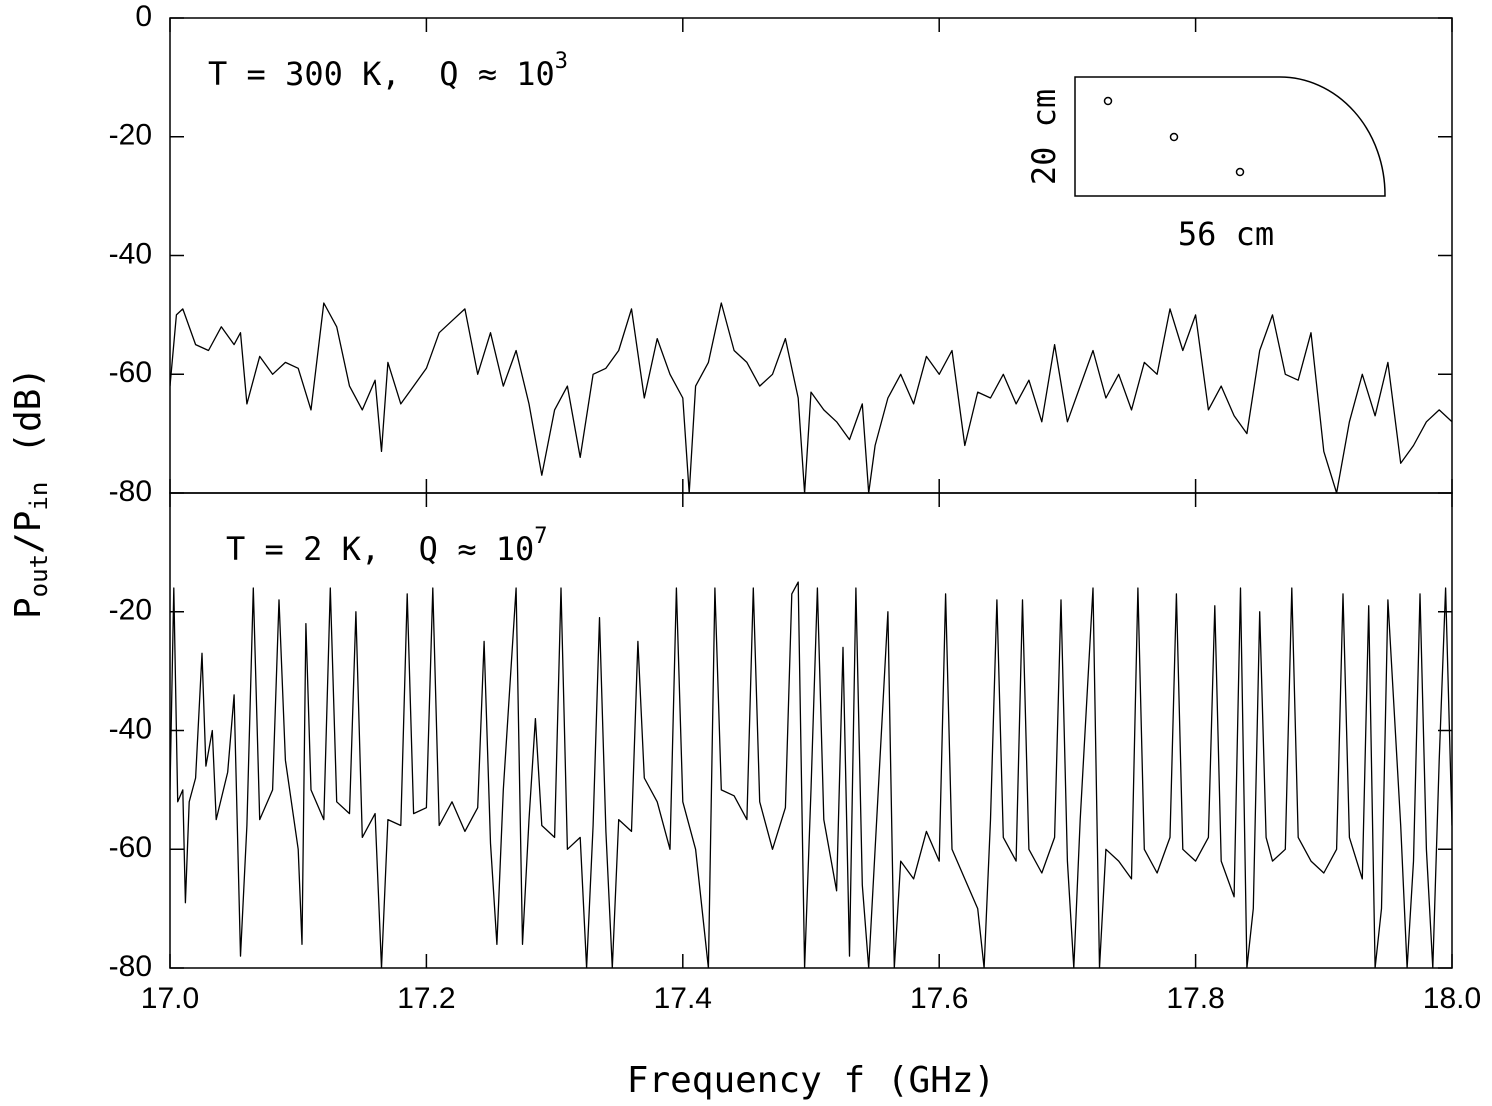  Describe the element at coordinates (1044, 137) in the screenshot. I see `inset-height-label: 20 cm` at that location.